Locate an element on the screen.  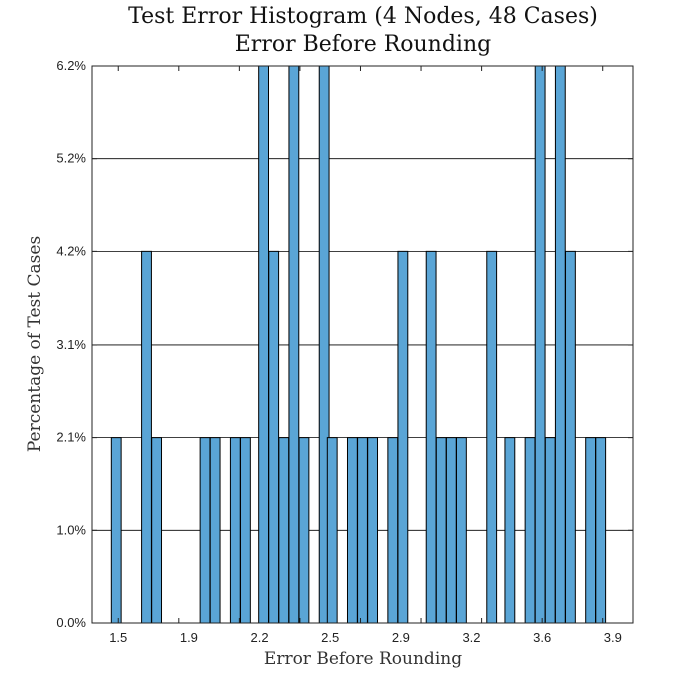
x-axis-label: Error Before Rounding is located at coordinates (363, 659).